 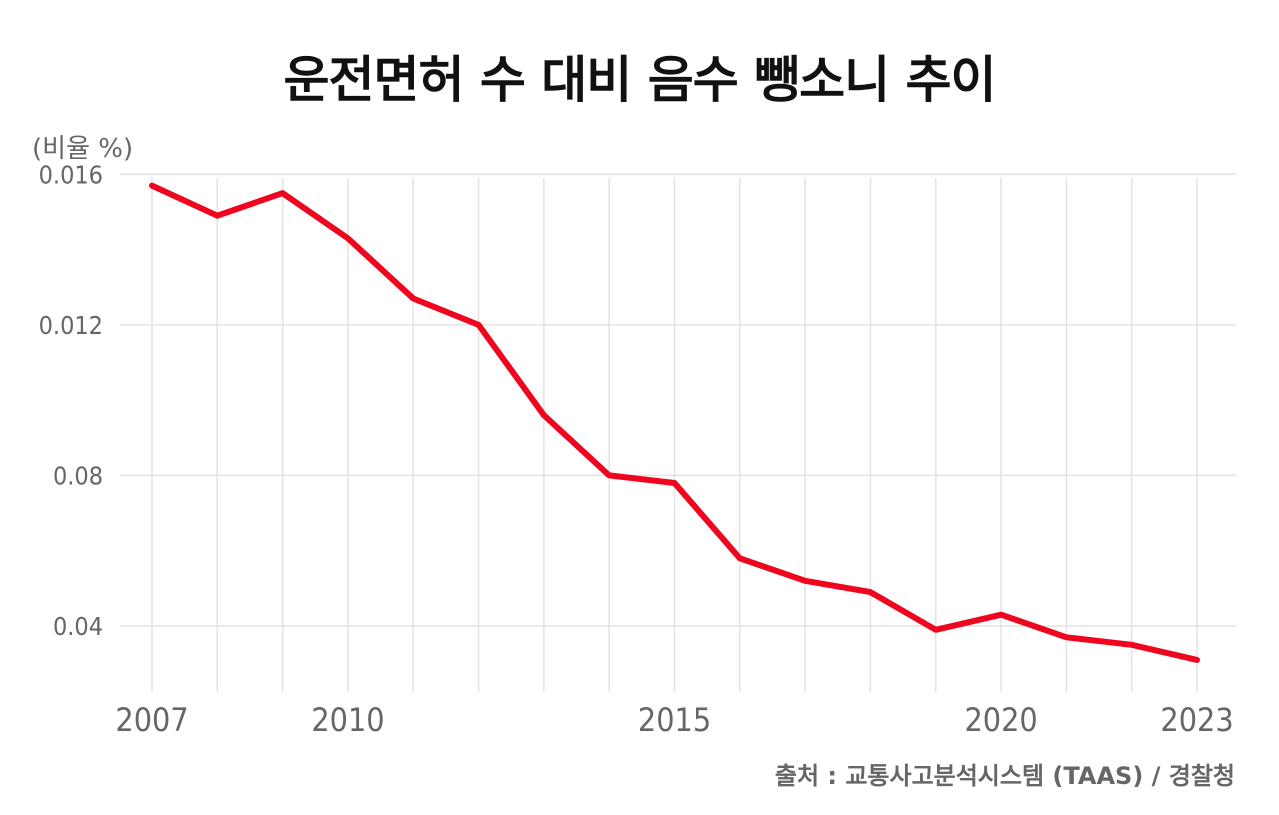 What do you see at coordinates (151, 720) in the screenshot?
I see `x-tick-label: 2007` at bounding box center [151, 720].